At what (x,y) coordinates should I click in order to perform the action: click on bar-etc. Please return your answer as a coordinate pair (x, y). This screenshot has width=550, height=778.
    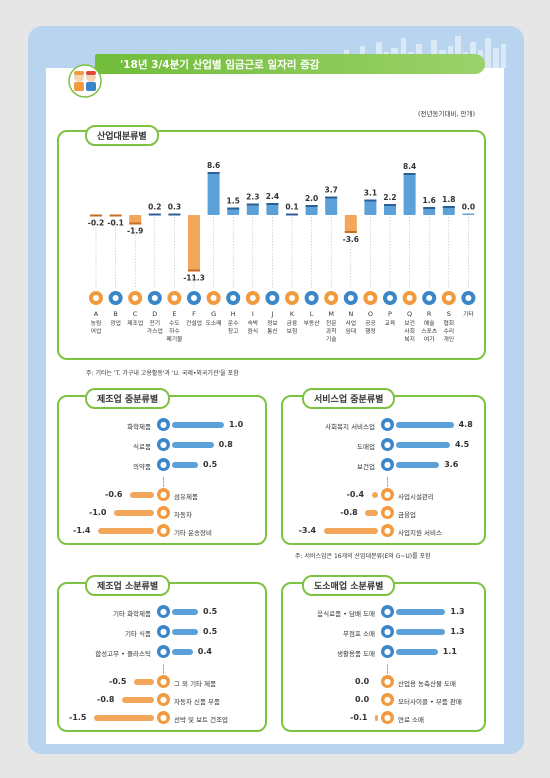
    Looking at the image, I should click on (468, 214).